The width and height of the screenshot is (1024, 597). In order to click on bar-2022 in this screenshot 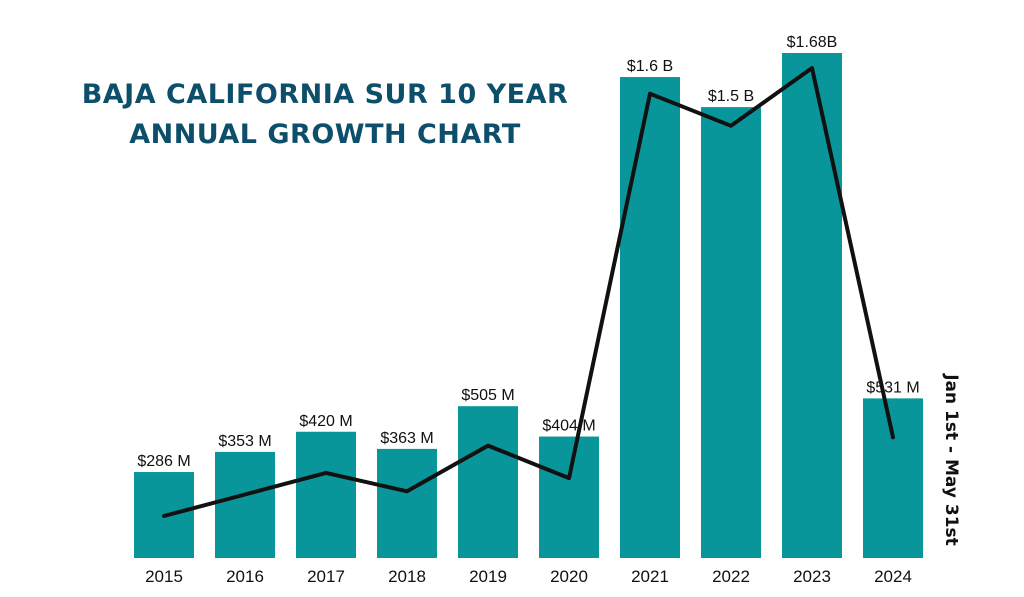, I will do `click(731, 332)`.